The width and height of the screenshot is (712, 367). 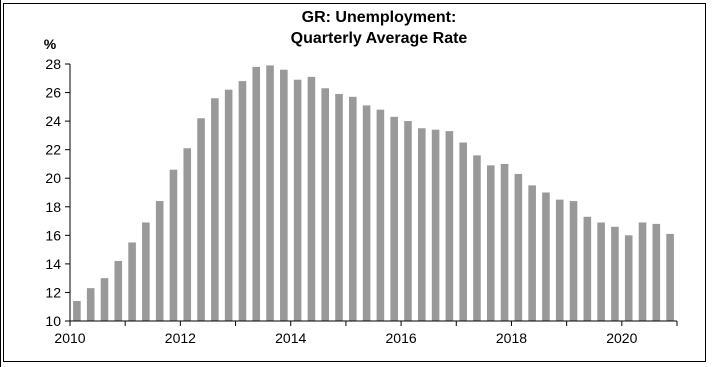 I want to click on y-tick-label: 22, so click(x=53, y=150).